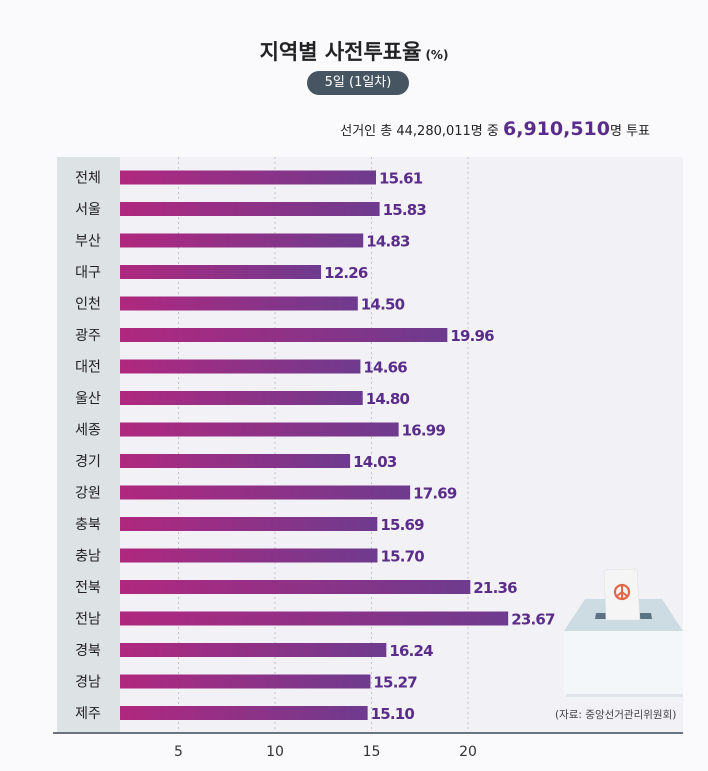  Describe the element at coordinates (393, 714) in the screenshot. I see `value-label: 15.10` at that location.